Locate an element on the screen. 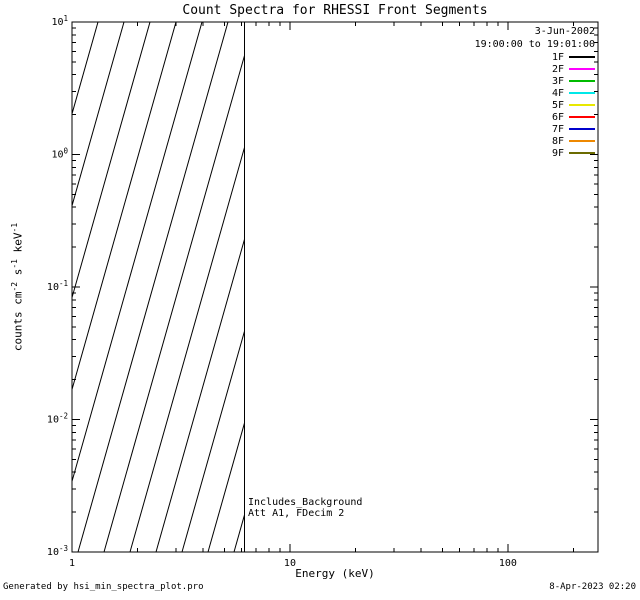  legend-entry-label: 7F is located at coordinates (557, 129).